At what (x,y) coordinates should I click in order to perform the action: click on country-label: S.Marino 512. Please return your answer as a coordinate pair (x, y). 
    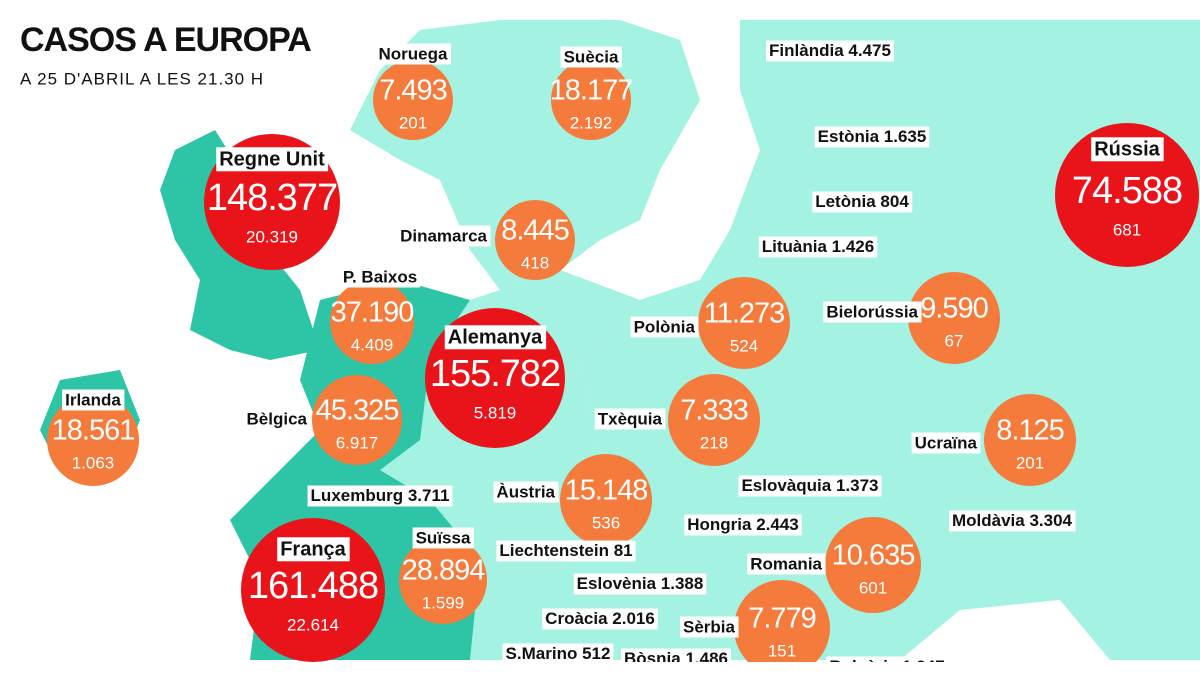
    Looking at the image, I should click on (558, 653).